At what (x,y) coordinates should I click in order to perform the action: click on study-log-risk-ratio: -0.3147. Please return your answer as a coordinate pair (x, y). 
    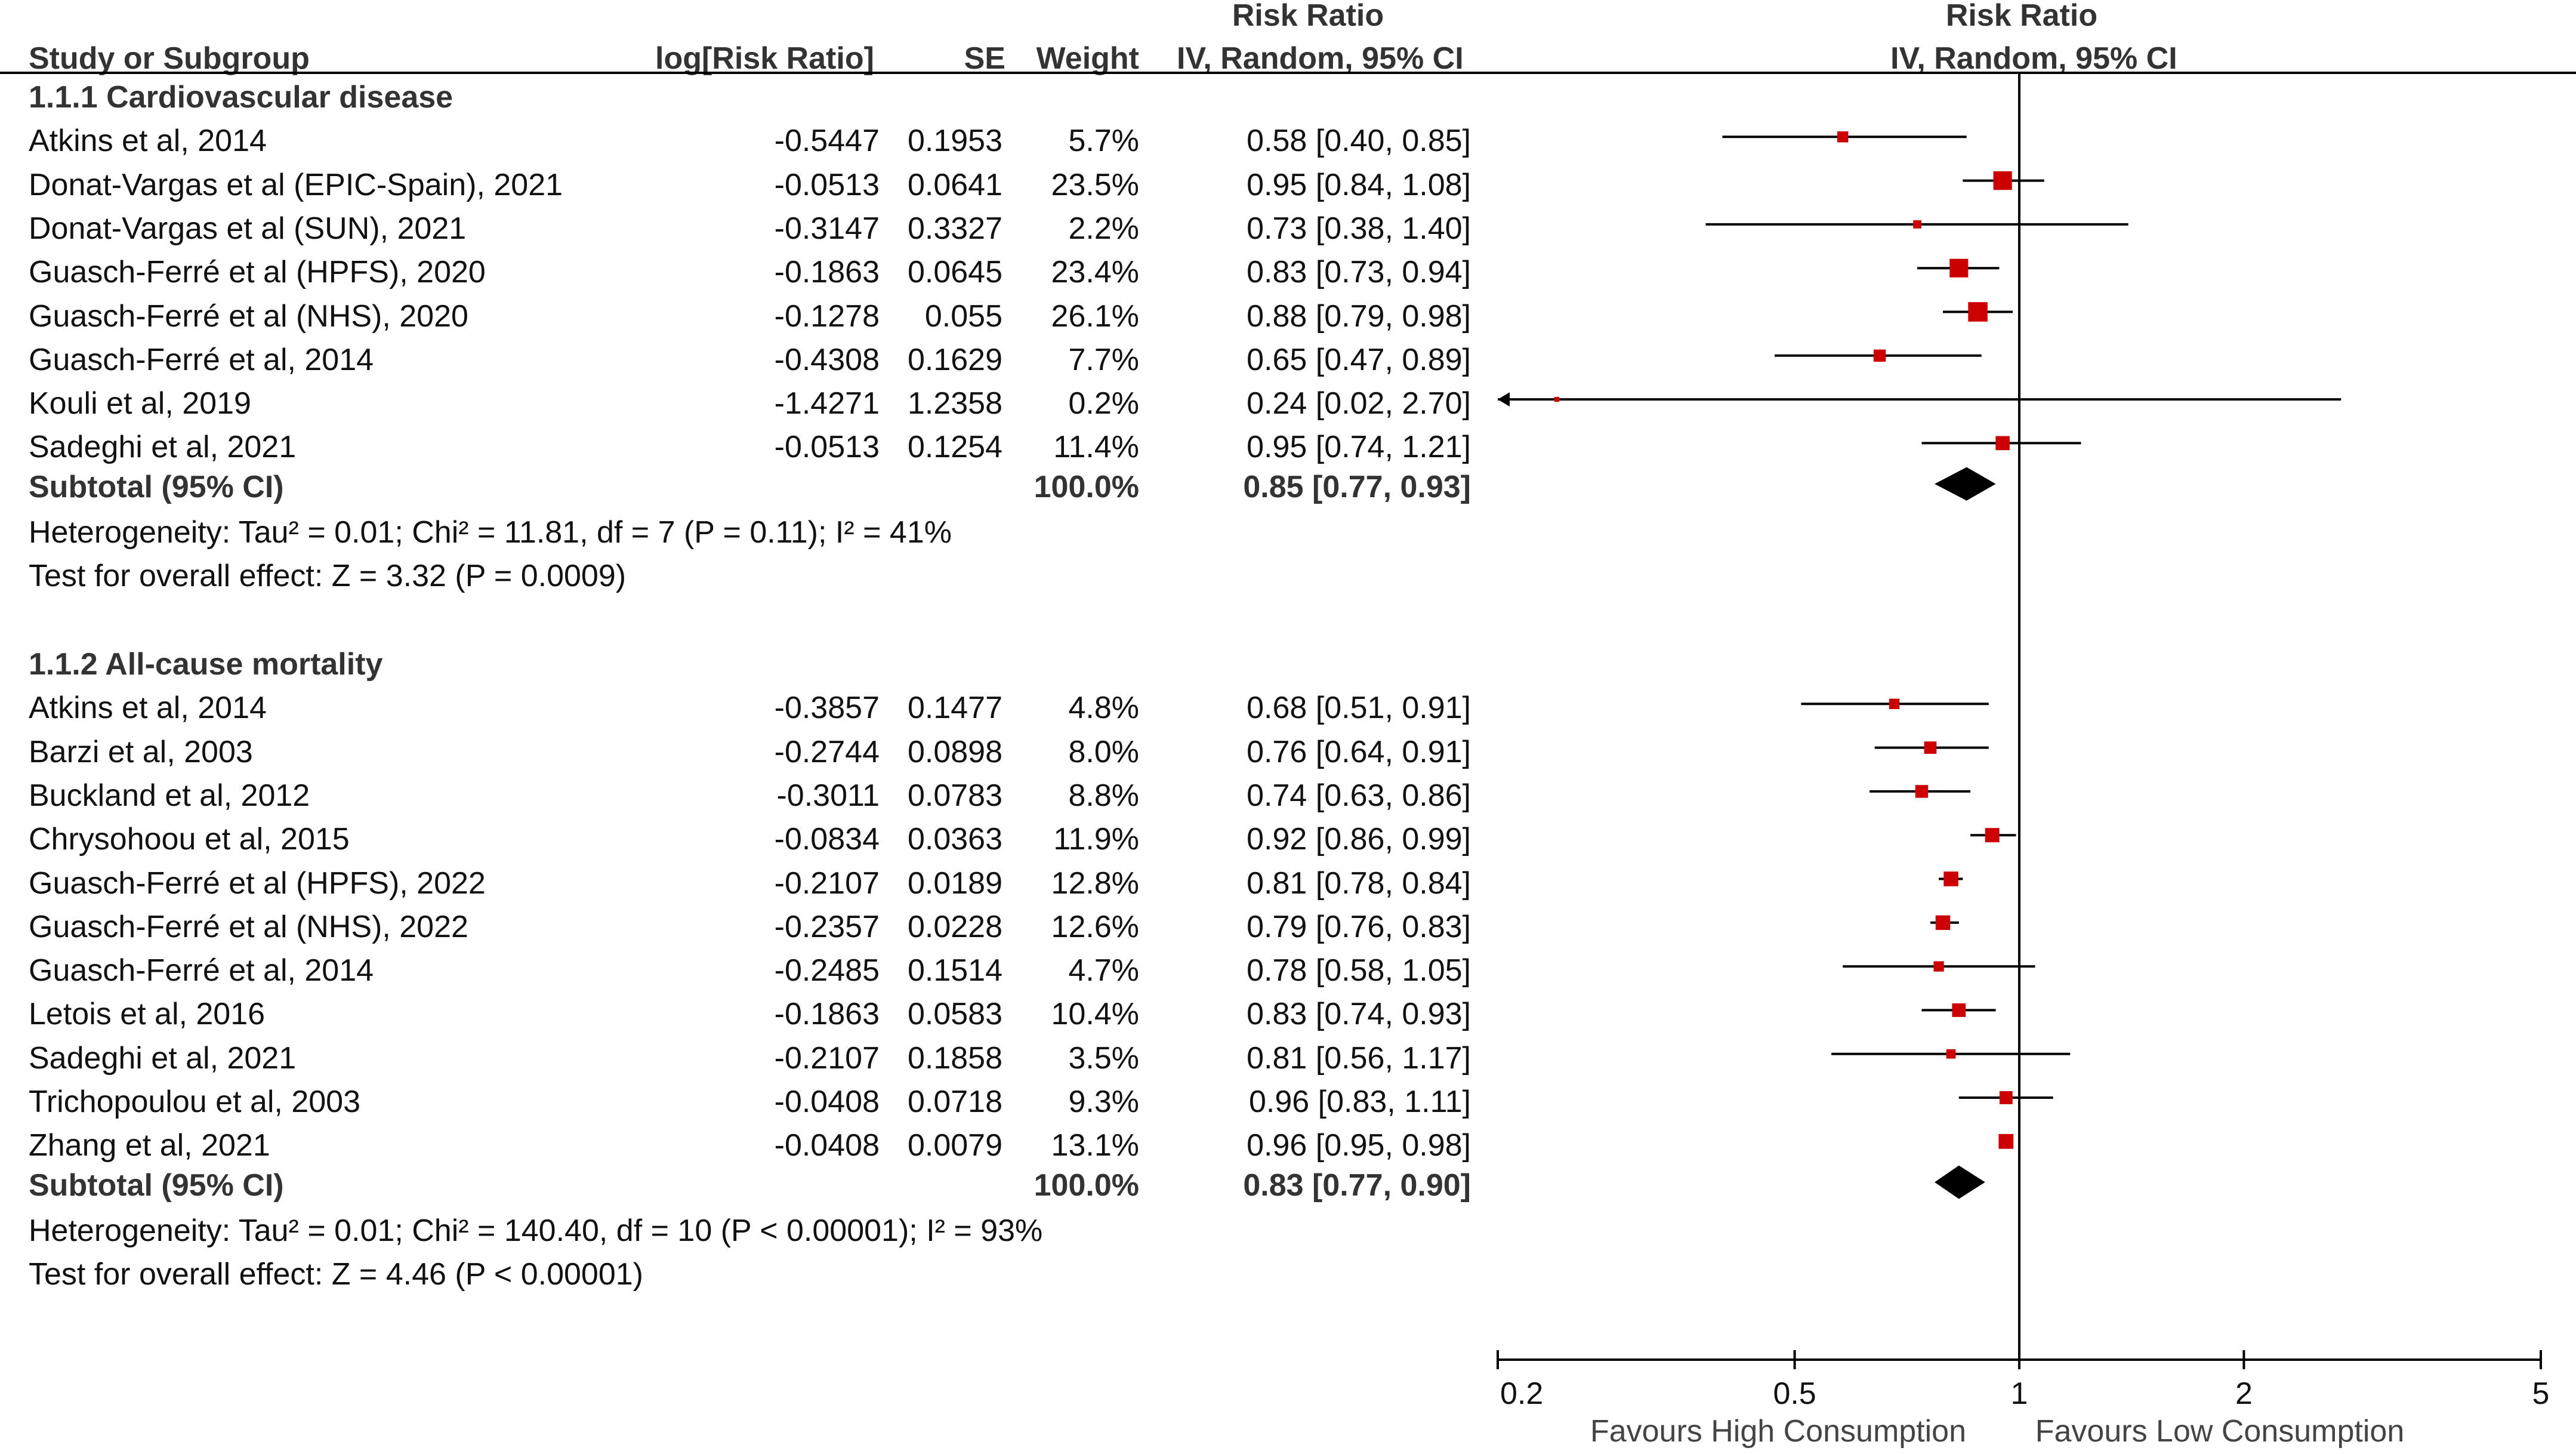
    Looking at the image, I should click on (827, 228).